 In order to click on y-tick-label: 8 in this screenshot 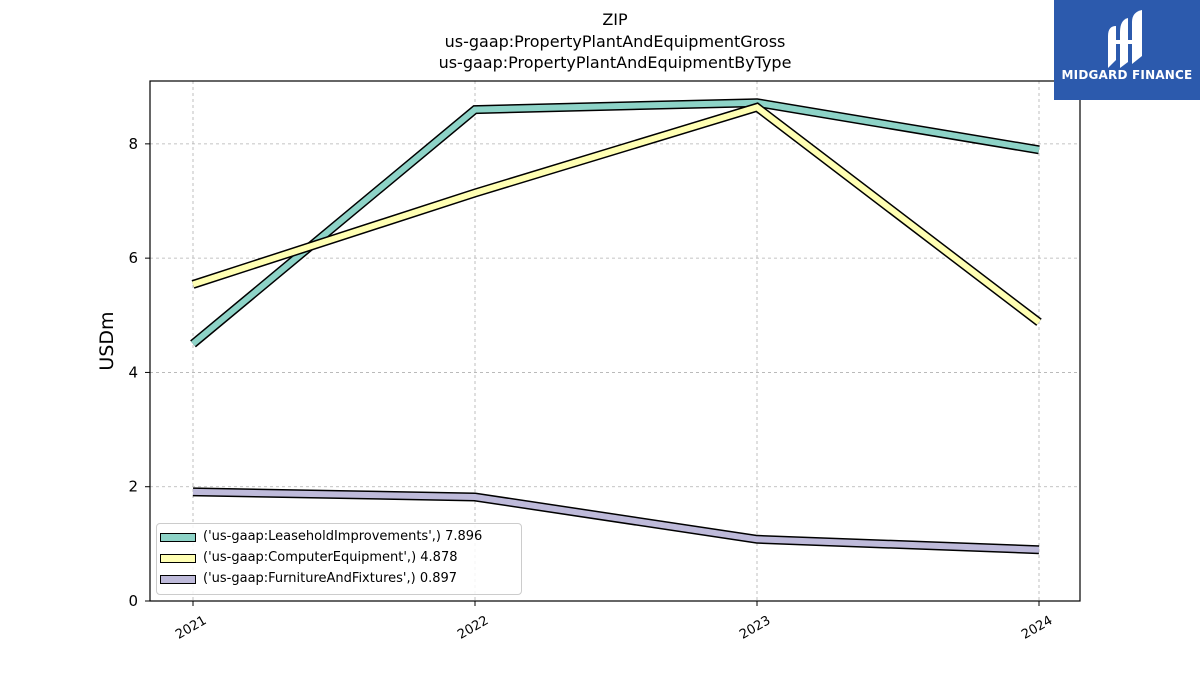, I will do `click(133, 144)`.